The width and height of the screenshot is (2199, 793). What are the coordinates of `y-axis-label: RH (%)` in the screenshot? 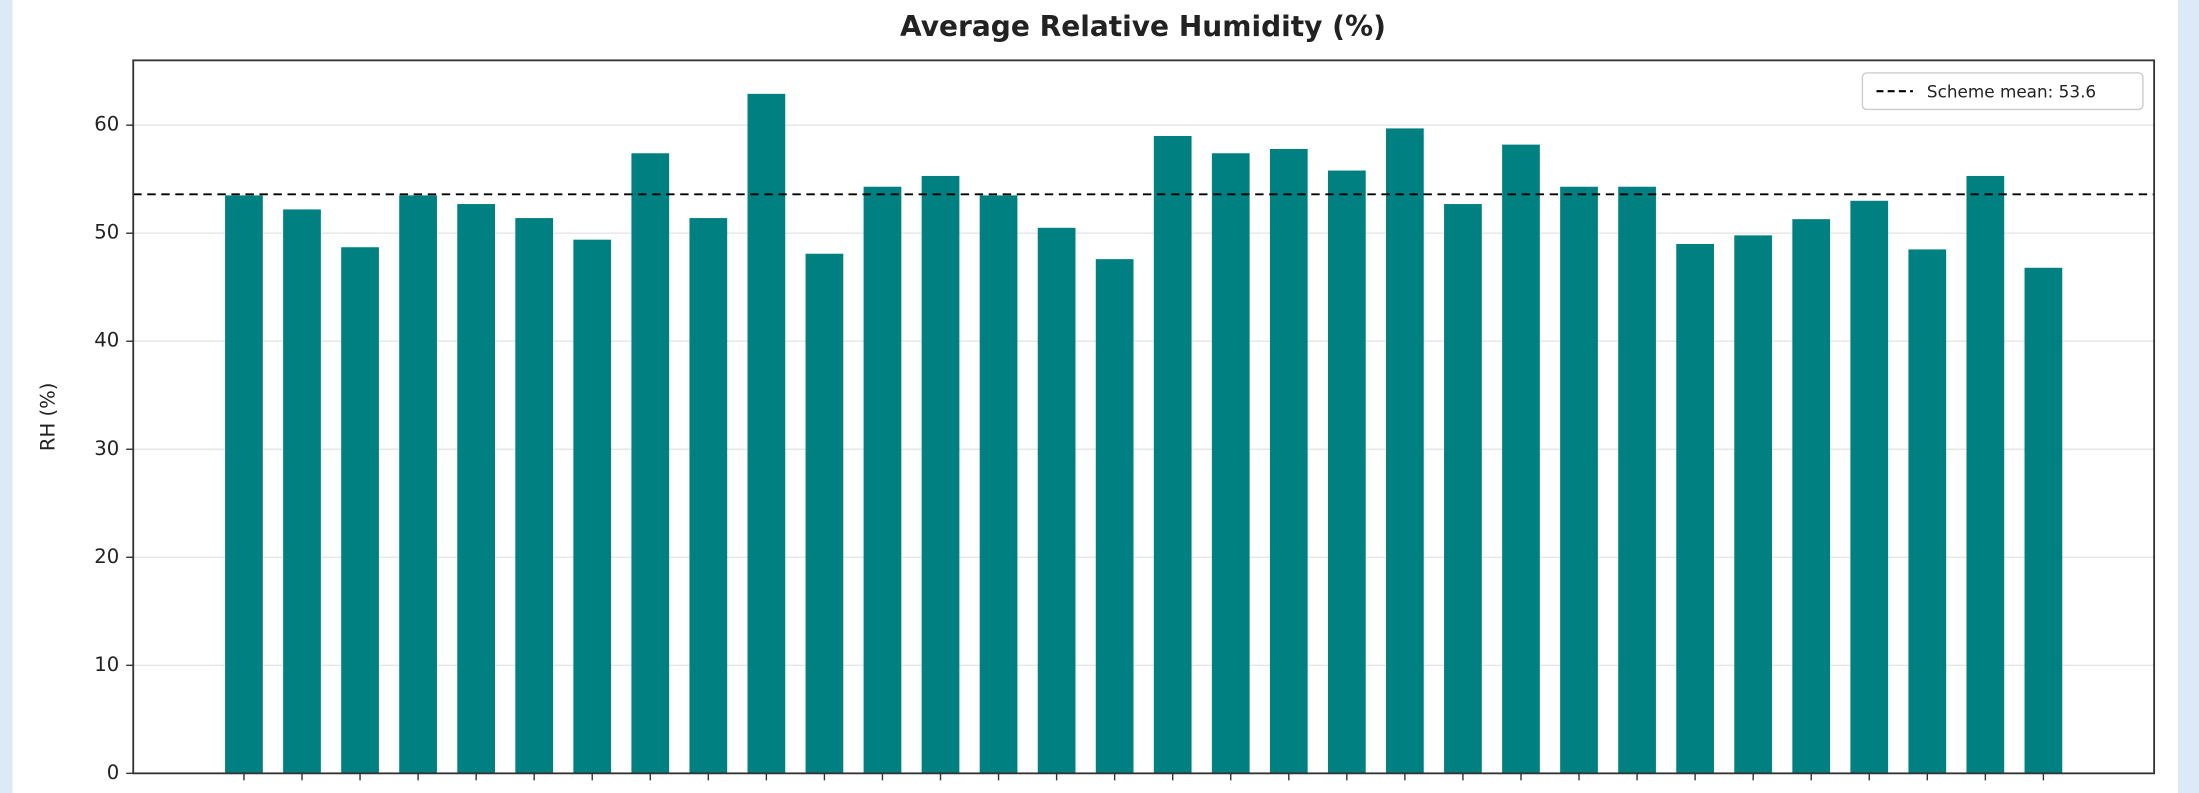 It's located at (48, 417).